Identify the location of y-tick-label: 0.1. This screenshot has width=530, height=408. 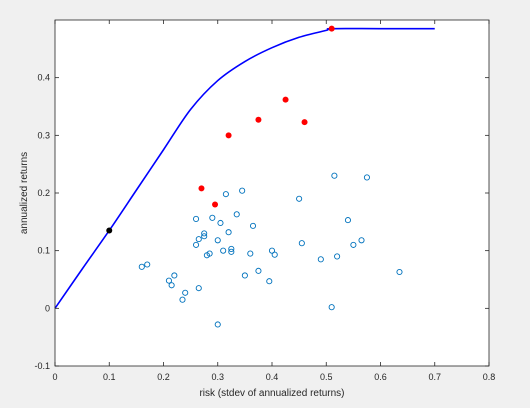
(43, 251).